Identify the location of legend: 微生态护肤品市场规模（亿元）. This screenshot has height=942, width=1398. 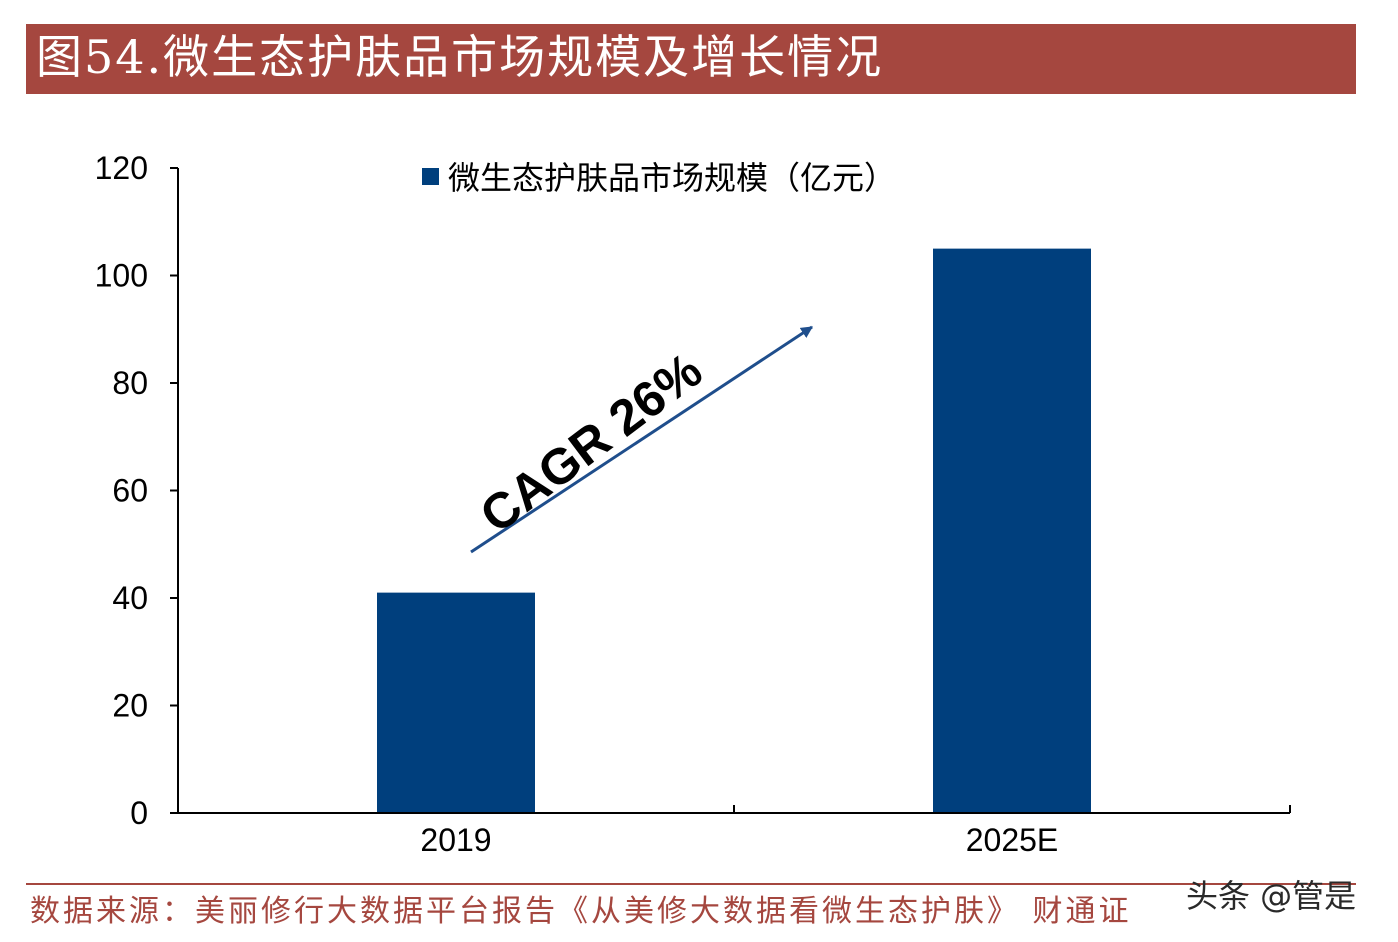
(659, 178).